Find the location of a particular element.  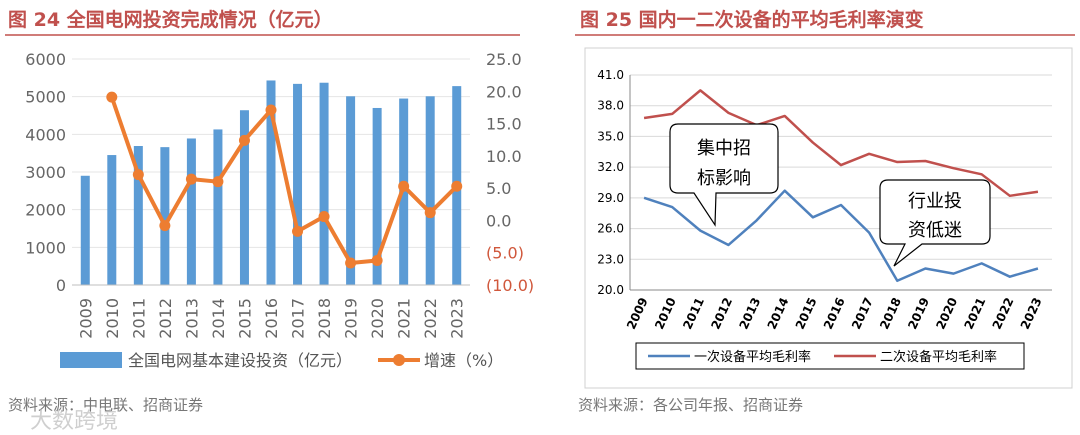

chart2-x-tick-label: 2018 is located at coordinates (890, 313).